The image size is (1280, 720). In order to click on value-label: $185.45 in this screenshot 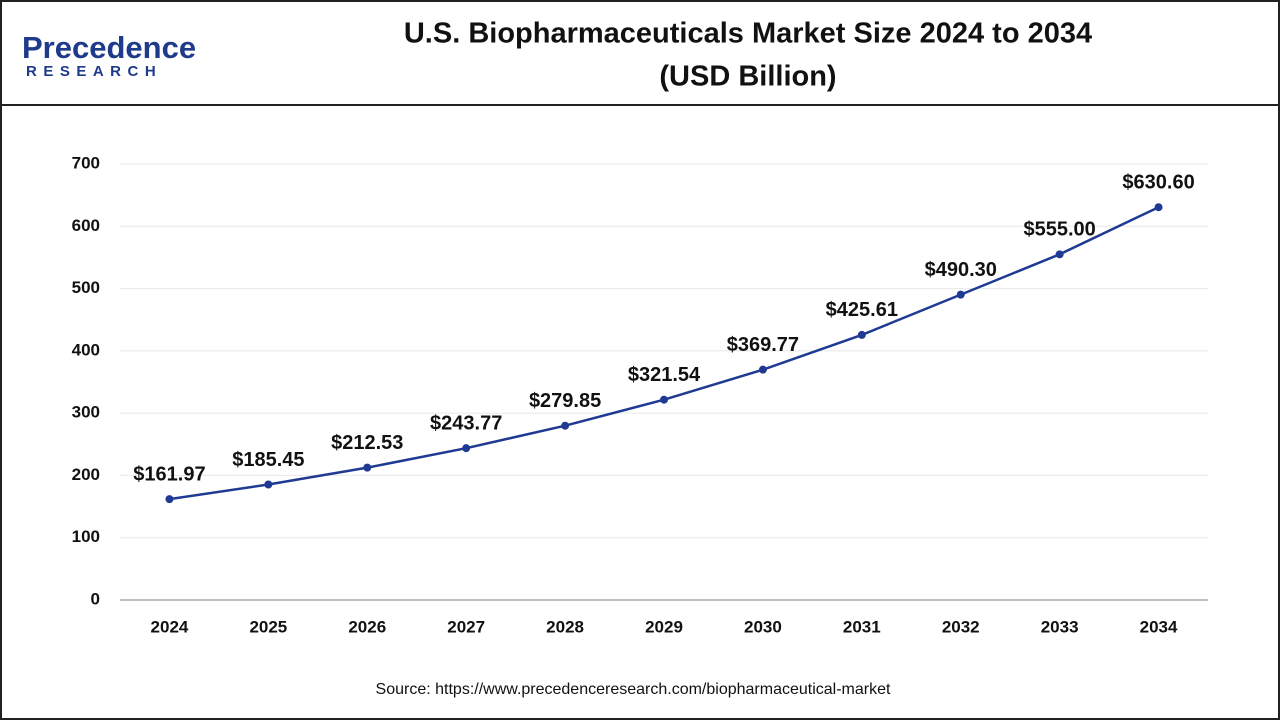, I will do `click(268, 460)`.